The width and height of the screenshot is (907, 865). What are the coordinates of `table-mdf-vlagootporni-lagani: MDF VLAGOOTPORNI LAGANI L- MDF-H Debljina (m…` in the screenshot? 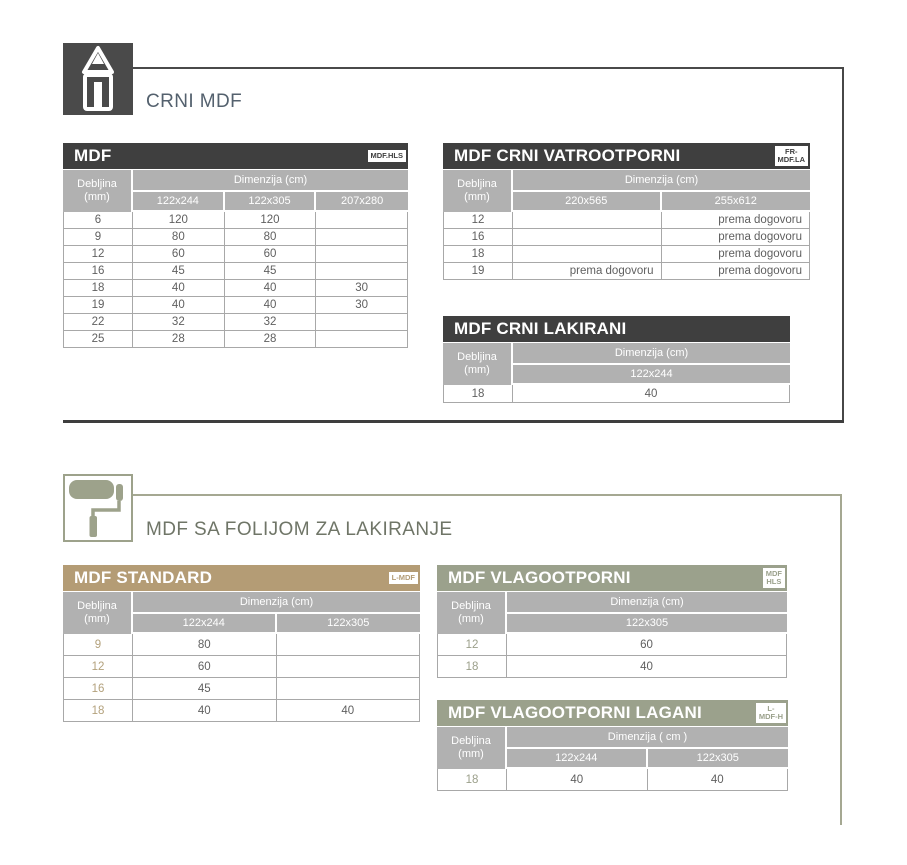 It's located at (612, 745).